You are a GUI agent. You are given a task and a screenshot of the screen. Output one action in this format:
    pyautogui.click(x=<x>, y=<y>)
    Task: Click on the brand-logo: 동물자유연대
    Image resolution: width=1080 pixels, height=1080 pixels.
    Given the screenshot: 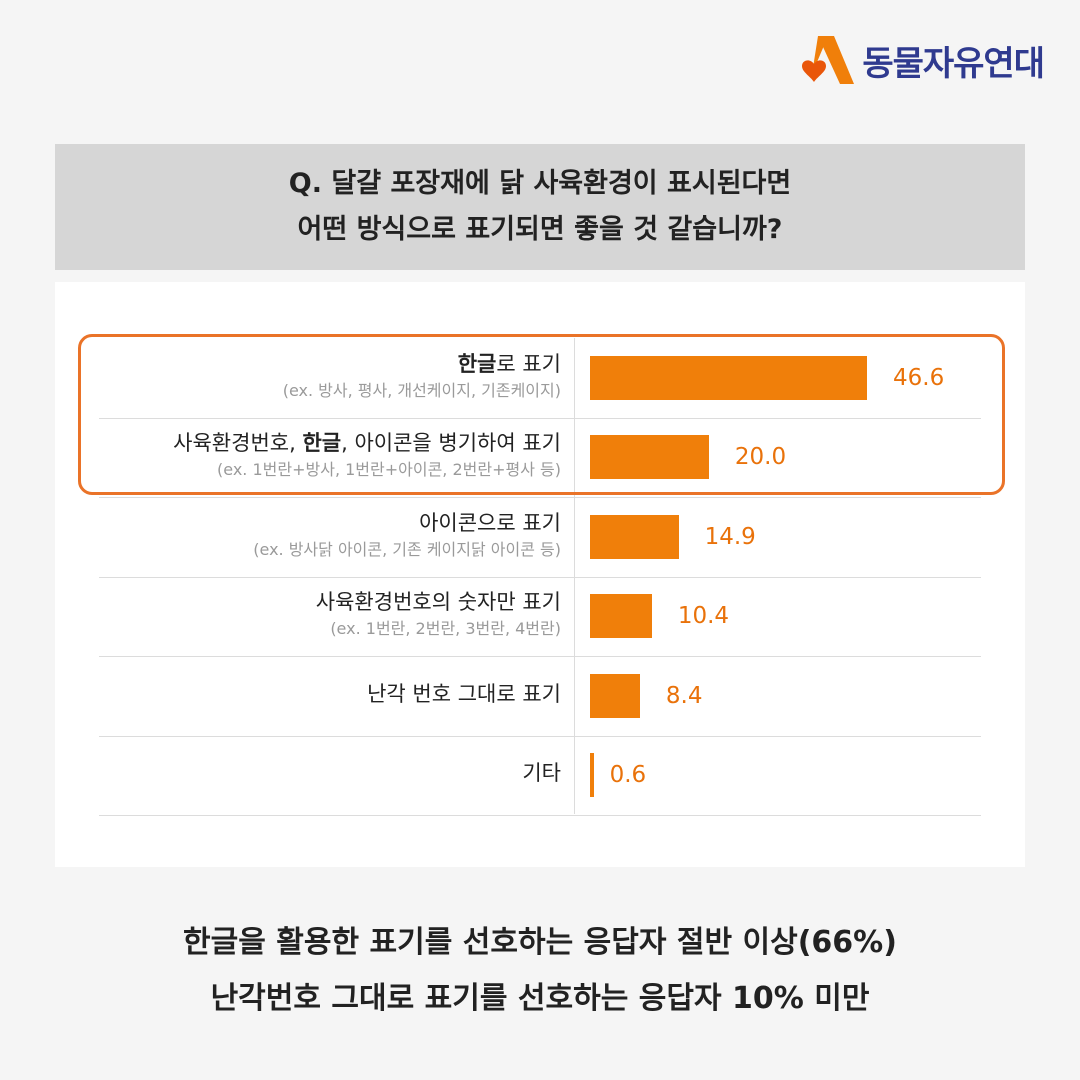 What is the action you would take?
    pyautogui.click(x=922, y=60)
    